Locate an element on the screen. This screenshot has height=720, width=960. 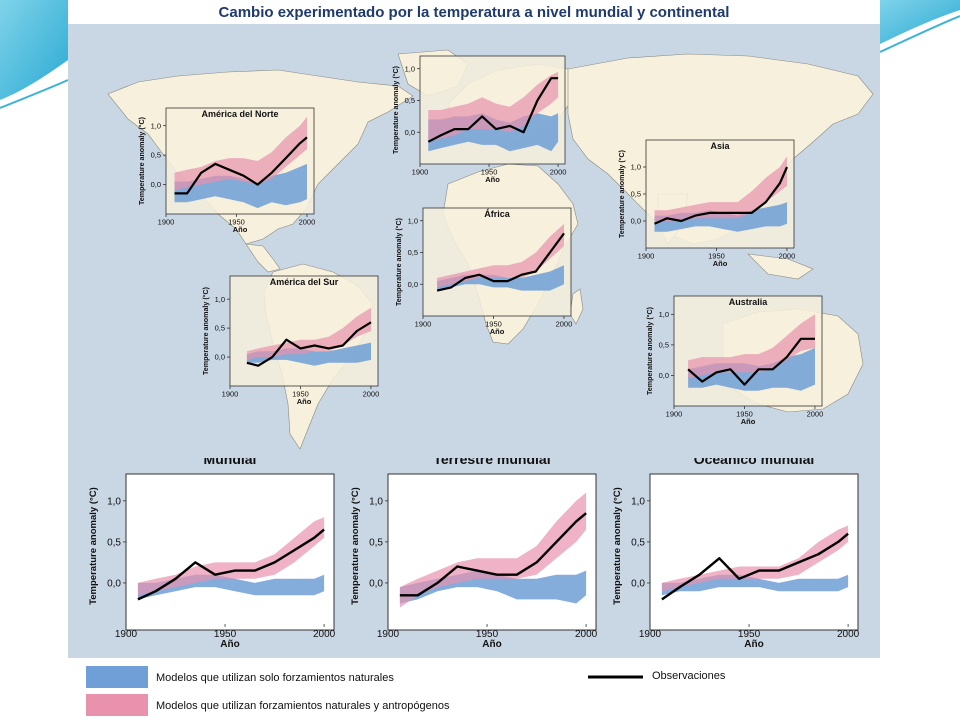
y-tick-label-global: 1,0 is located at coordinates (114, 501).